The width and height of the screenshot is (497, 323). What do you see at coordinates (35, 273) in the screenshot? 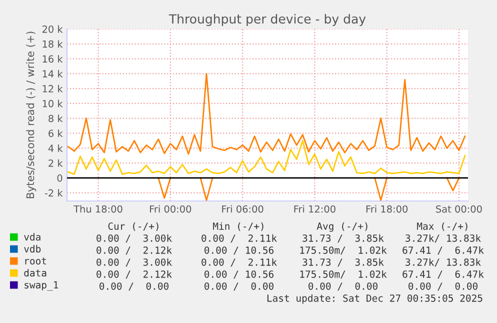
I see `legend-label: data` at bounding box center [35, 273].